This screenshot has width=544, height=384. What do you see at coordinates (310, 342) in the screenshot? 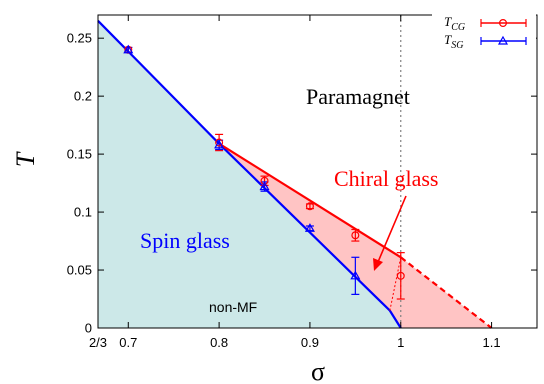
I see `x-tick-label: 0.9` at bounding box center [310, 342].